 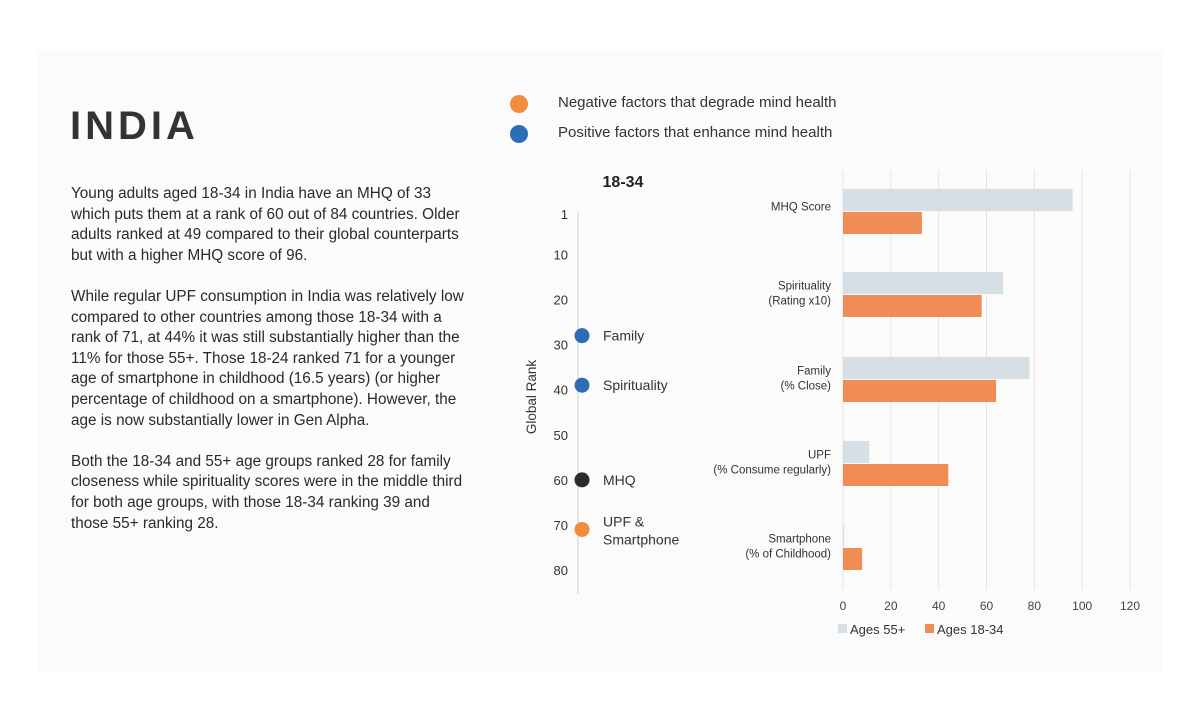 What do you see at coordinates (970, 629) in the screenshot?
I see `bar-legend-label: Ages 18-34` at bounding box center [970, 629].